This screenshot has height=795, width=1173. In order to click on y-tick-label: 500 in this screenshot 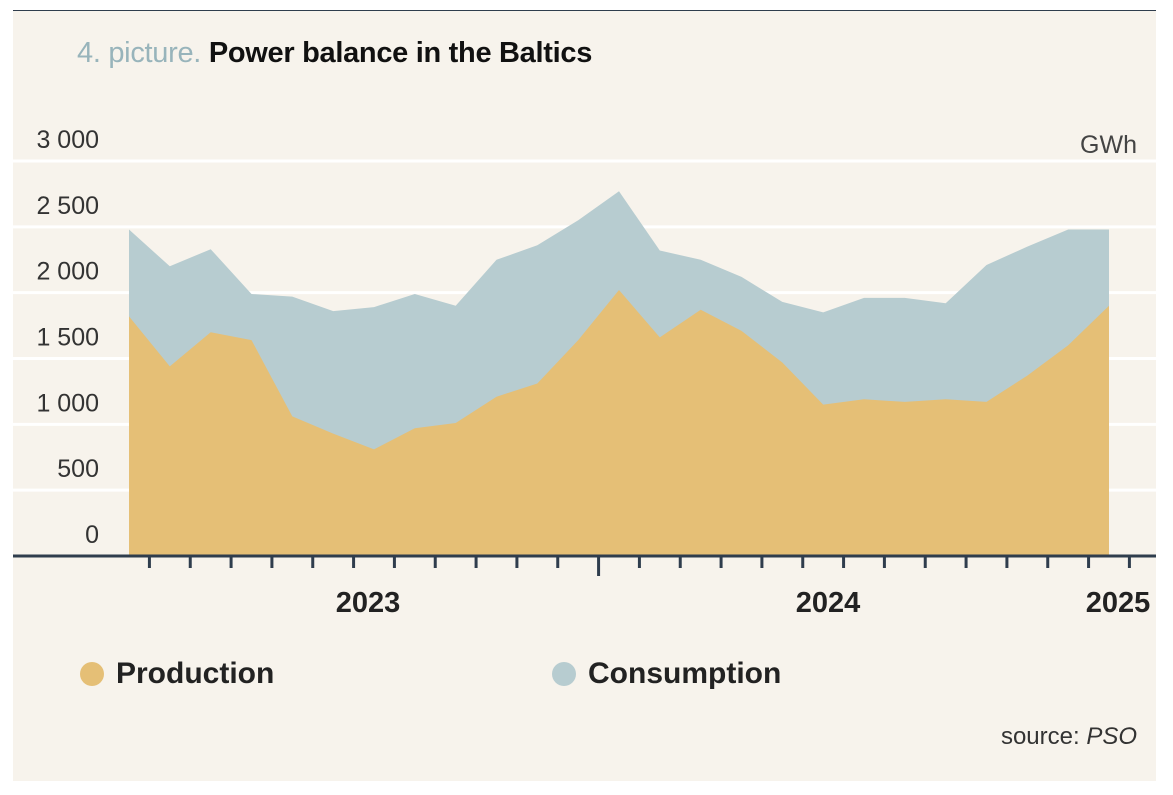, I will do `click(78, 469)`.